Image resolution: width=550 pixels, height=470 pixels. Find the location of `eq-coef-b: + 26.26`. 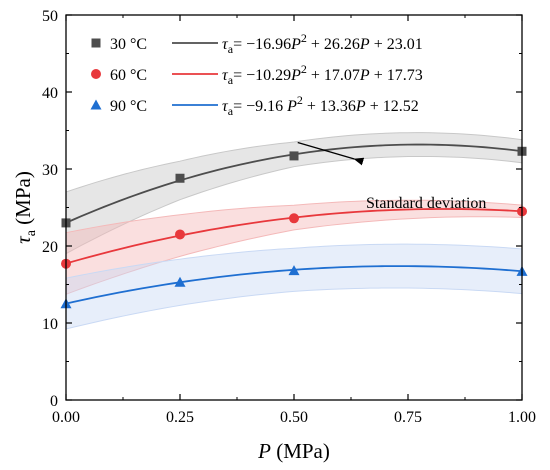

eq-coef-b: + 26.26 is located at coordinates (333, 44).